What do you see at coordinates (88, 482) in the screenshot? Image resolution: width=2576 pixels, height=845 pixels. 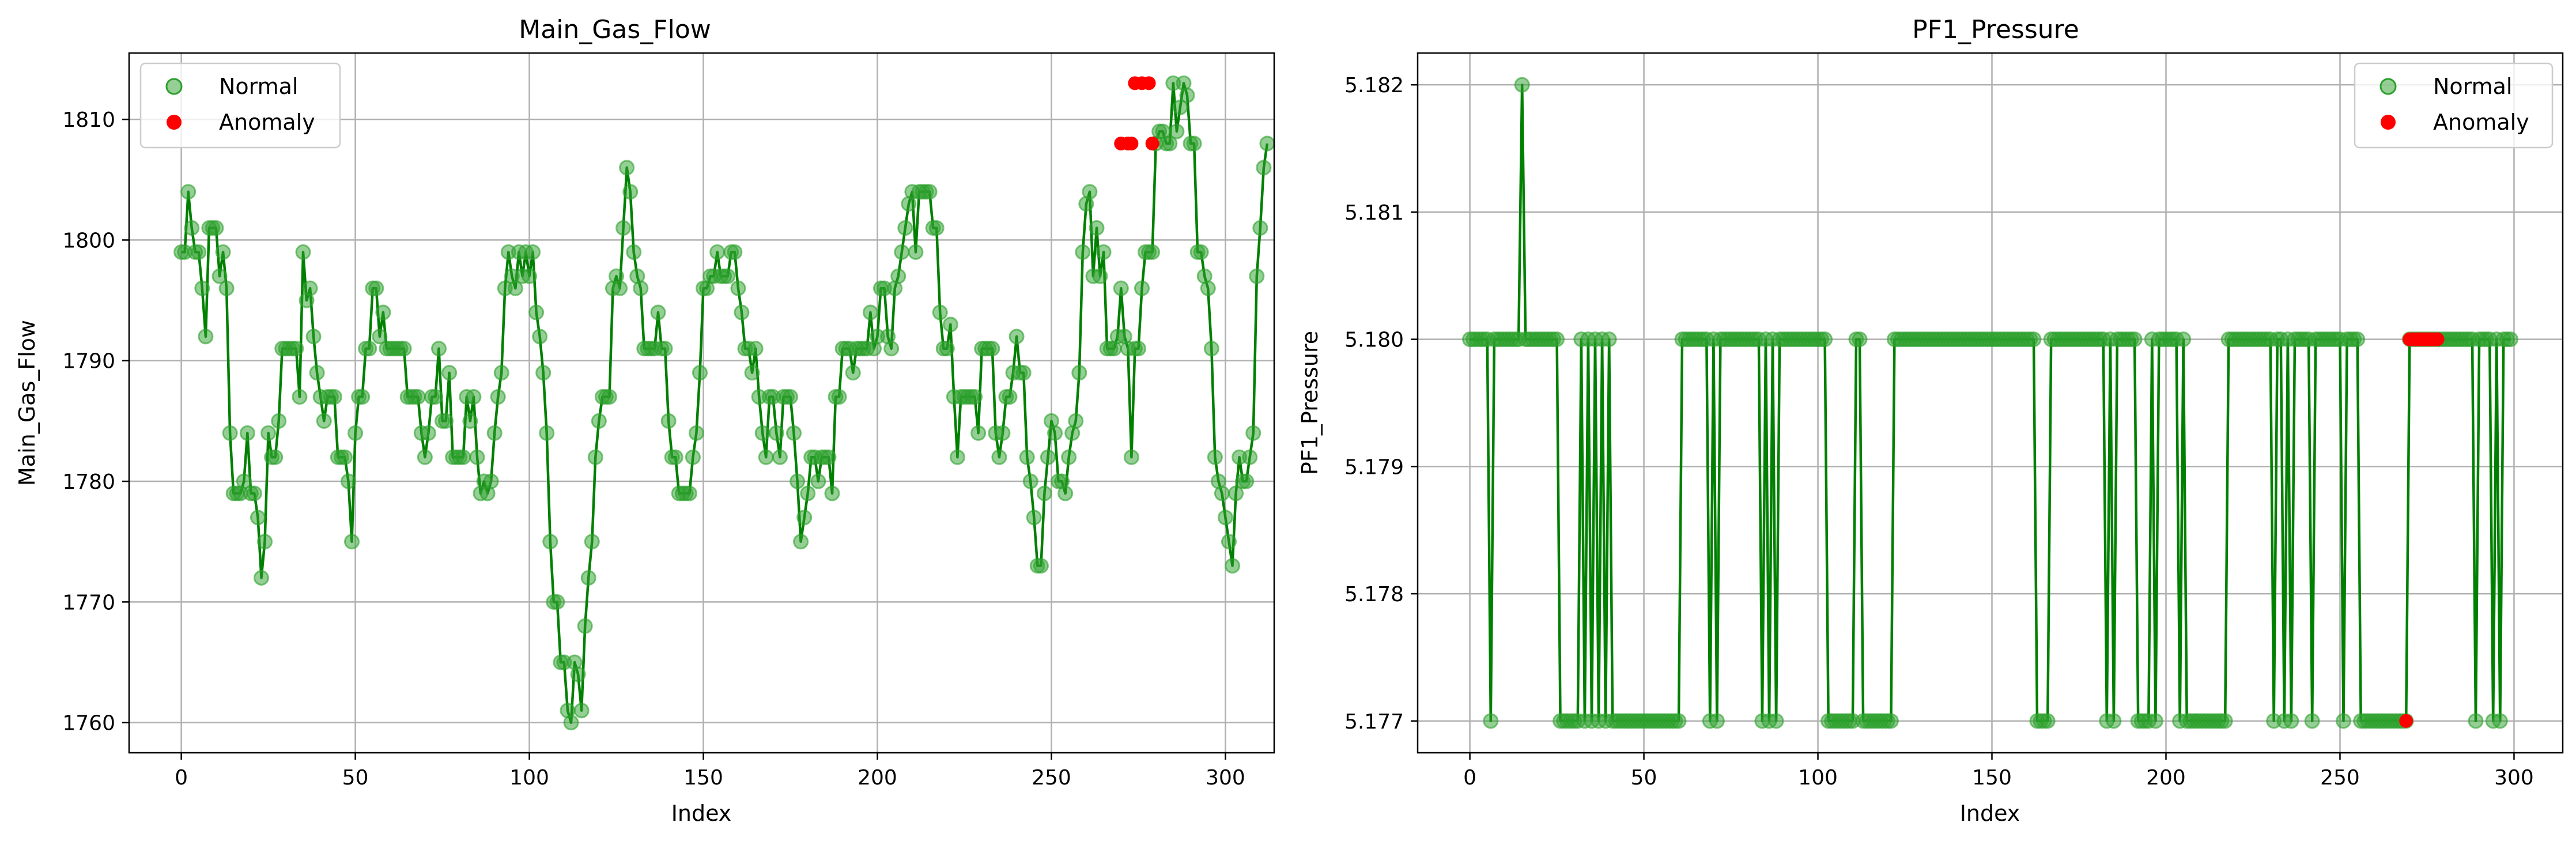 I see `y-tick-label: 1780` at bounding box center [88, 482].